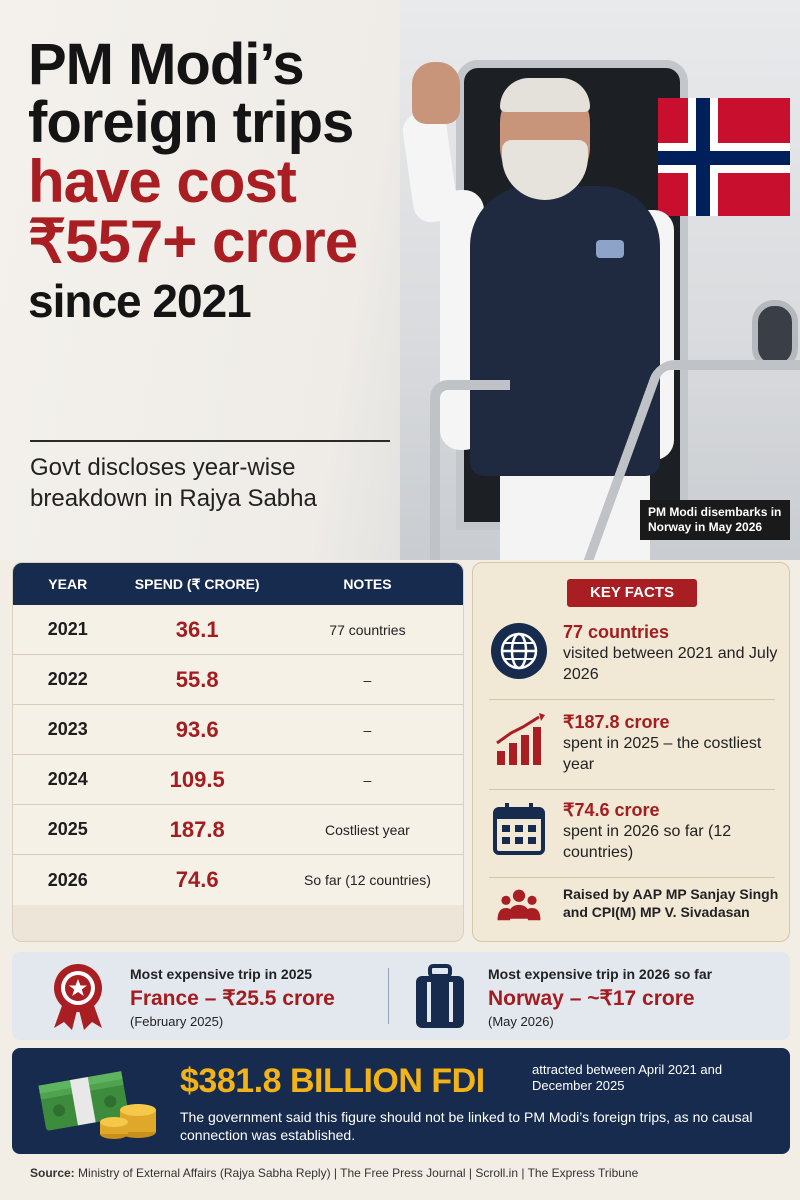 Image resolution: width=800 pixels, height=1200 pixels. Describe the element at coordinates (647, 842) in the screenshot. I see `fact-body: spent in 2026 so far (12 countries)` at that location.